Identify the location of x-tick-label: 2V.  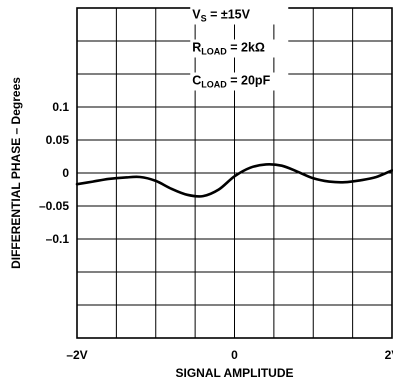
(389, 355).